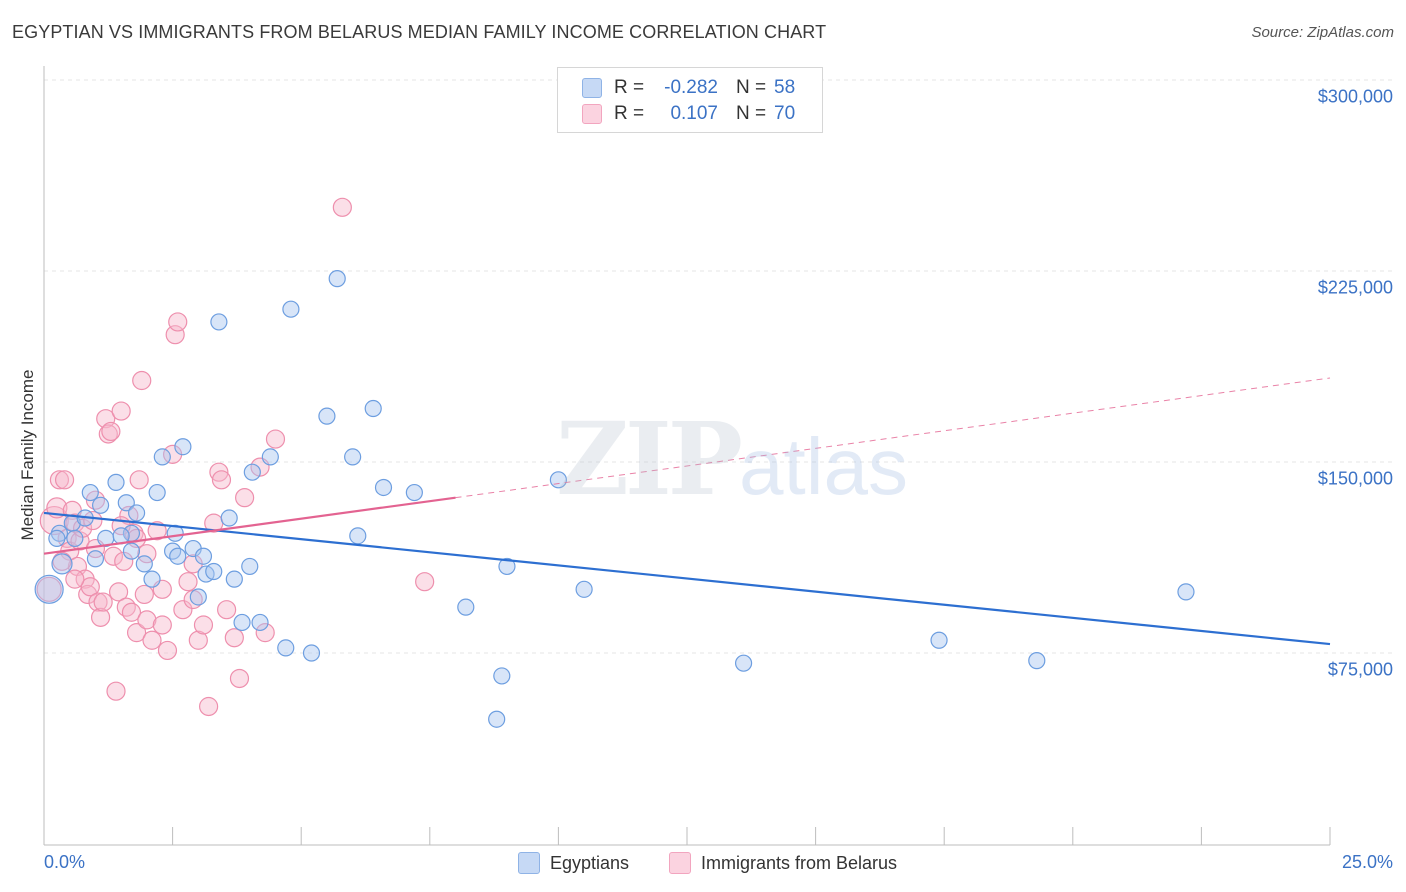 The width and height of the screenshot is (1406, 892). What do you see at coordinates (592, 114) in the screenshot?
I see `legend-swatch-pink` at bounding box center [592, 114].